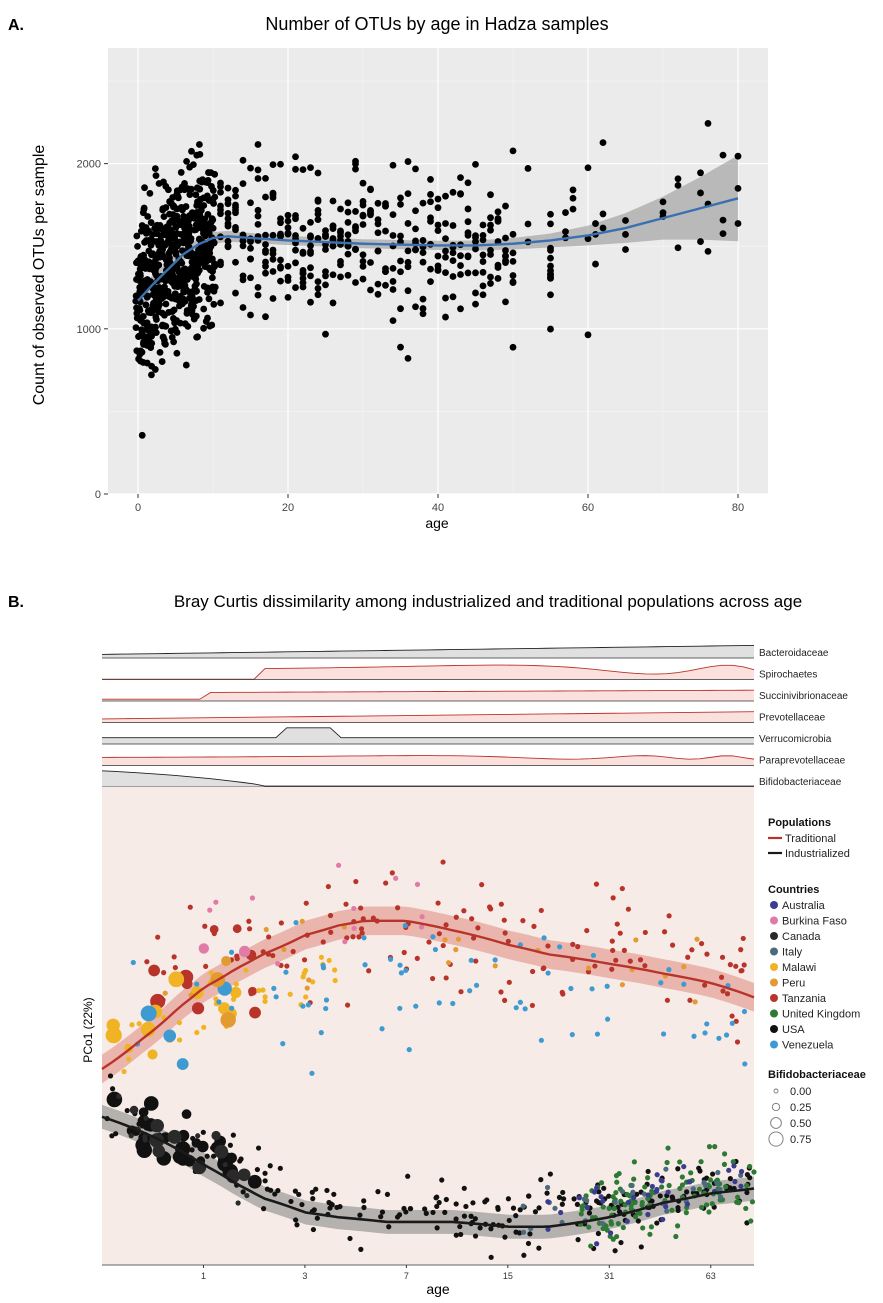 The height and width of the screenshot is (1303, 883). What do you see at coordinates (792, 718) in the screenshot?
I see `family-label: Prevotellaceae` at bounding box center [792, 718].